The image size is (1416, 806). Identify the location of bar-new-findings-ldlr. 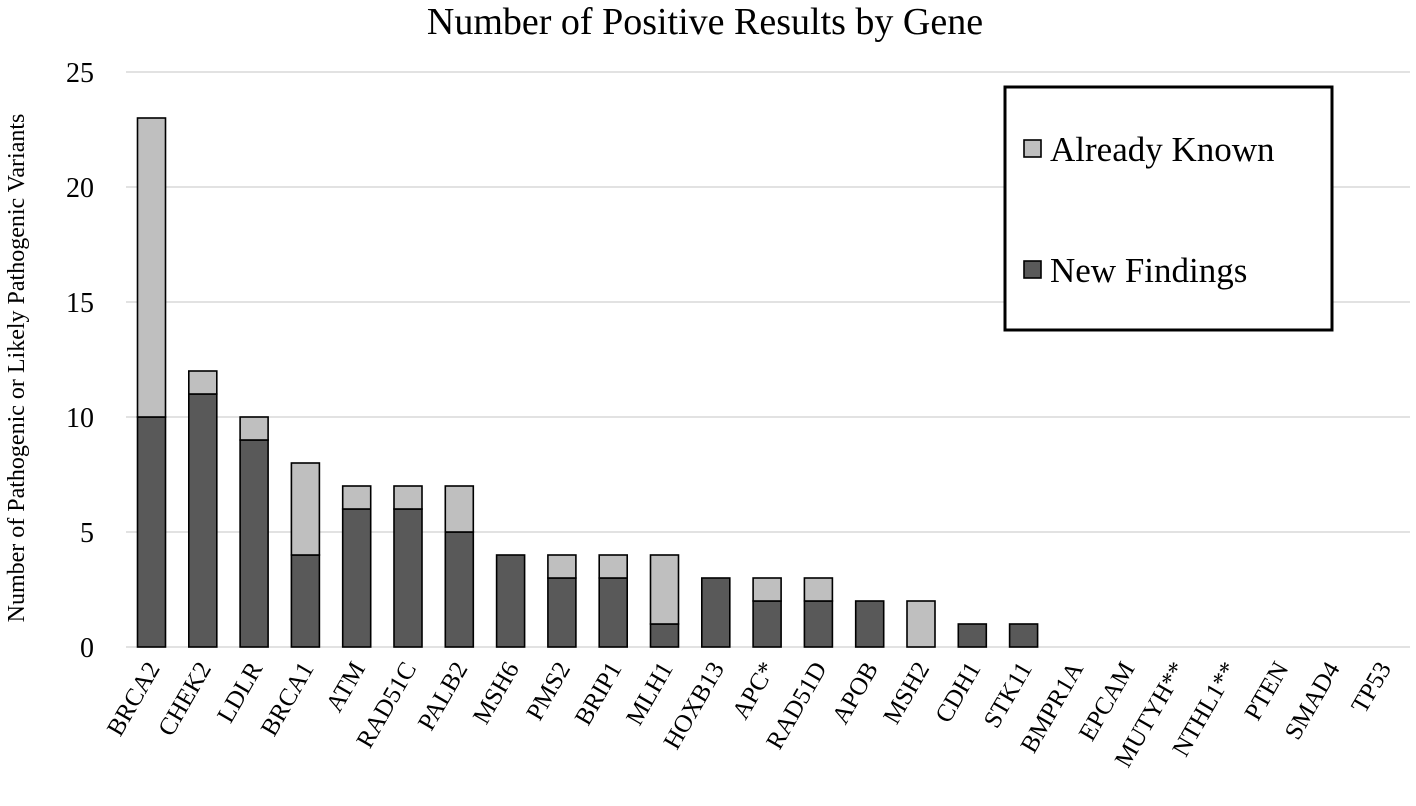
(254, 543).